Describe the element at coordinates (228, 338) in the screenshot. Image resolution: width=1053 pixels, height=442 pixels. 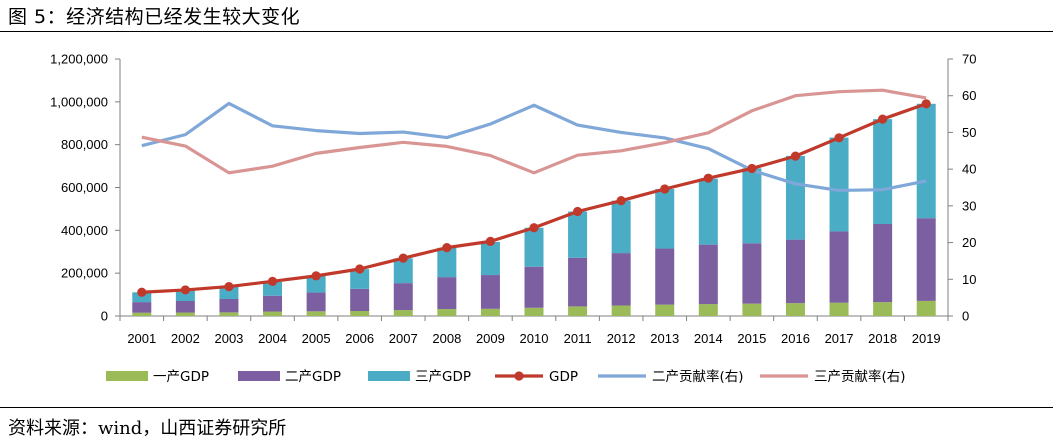
I see `x-tick-label: 2003` at that location.